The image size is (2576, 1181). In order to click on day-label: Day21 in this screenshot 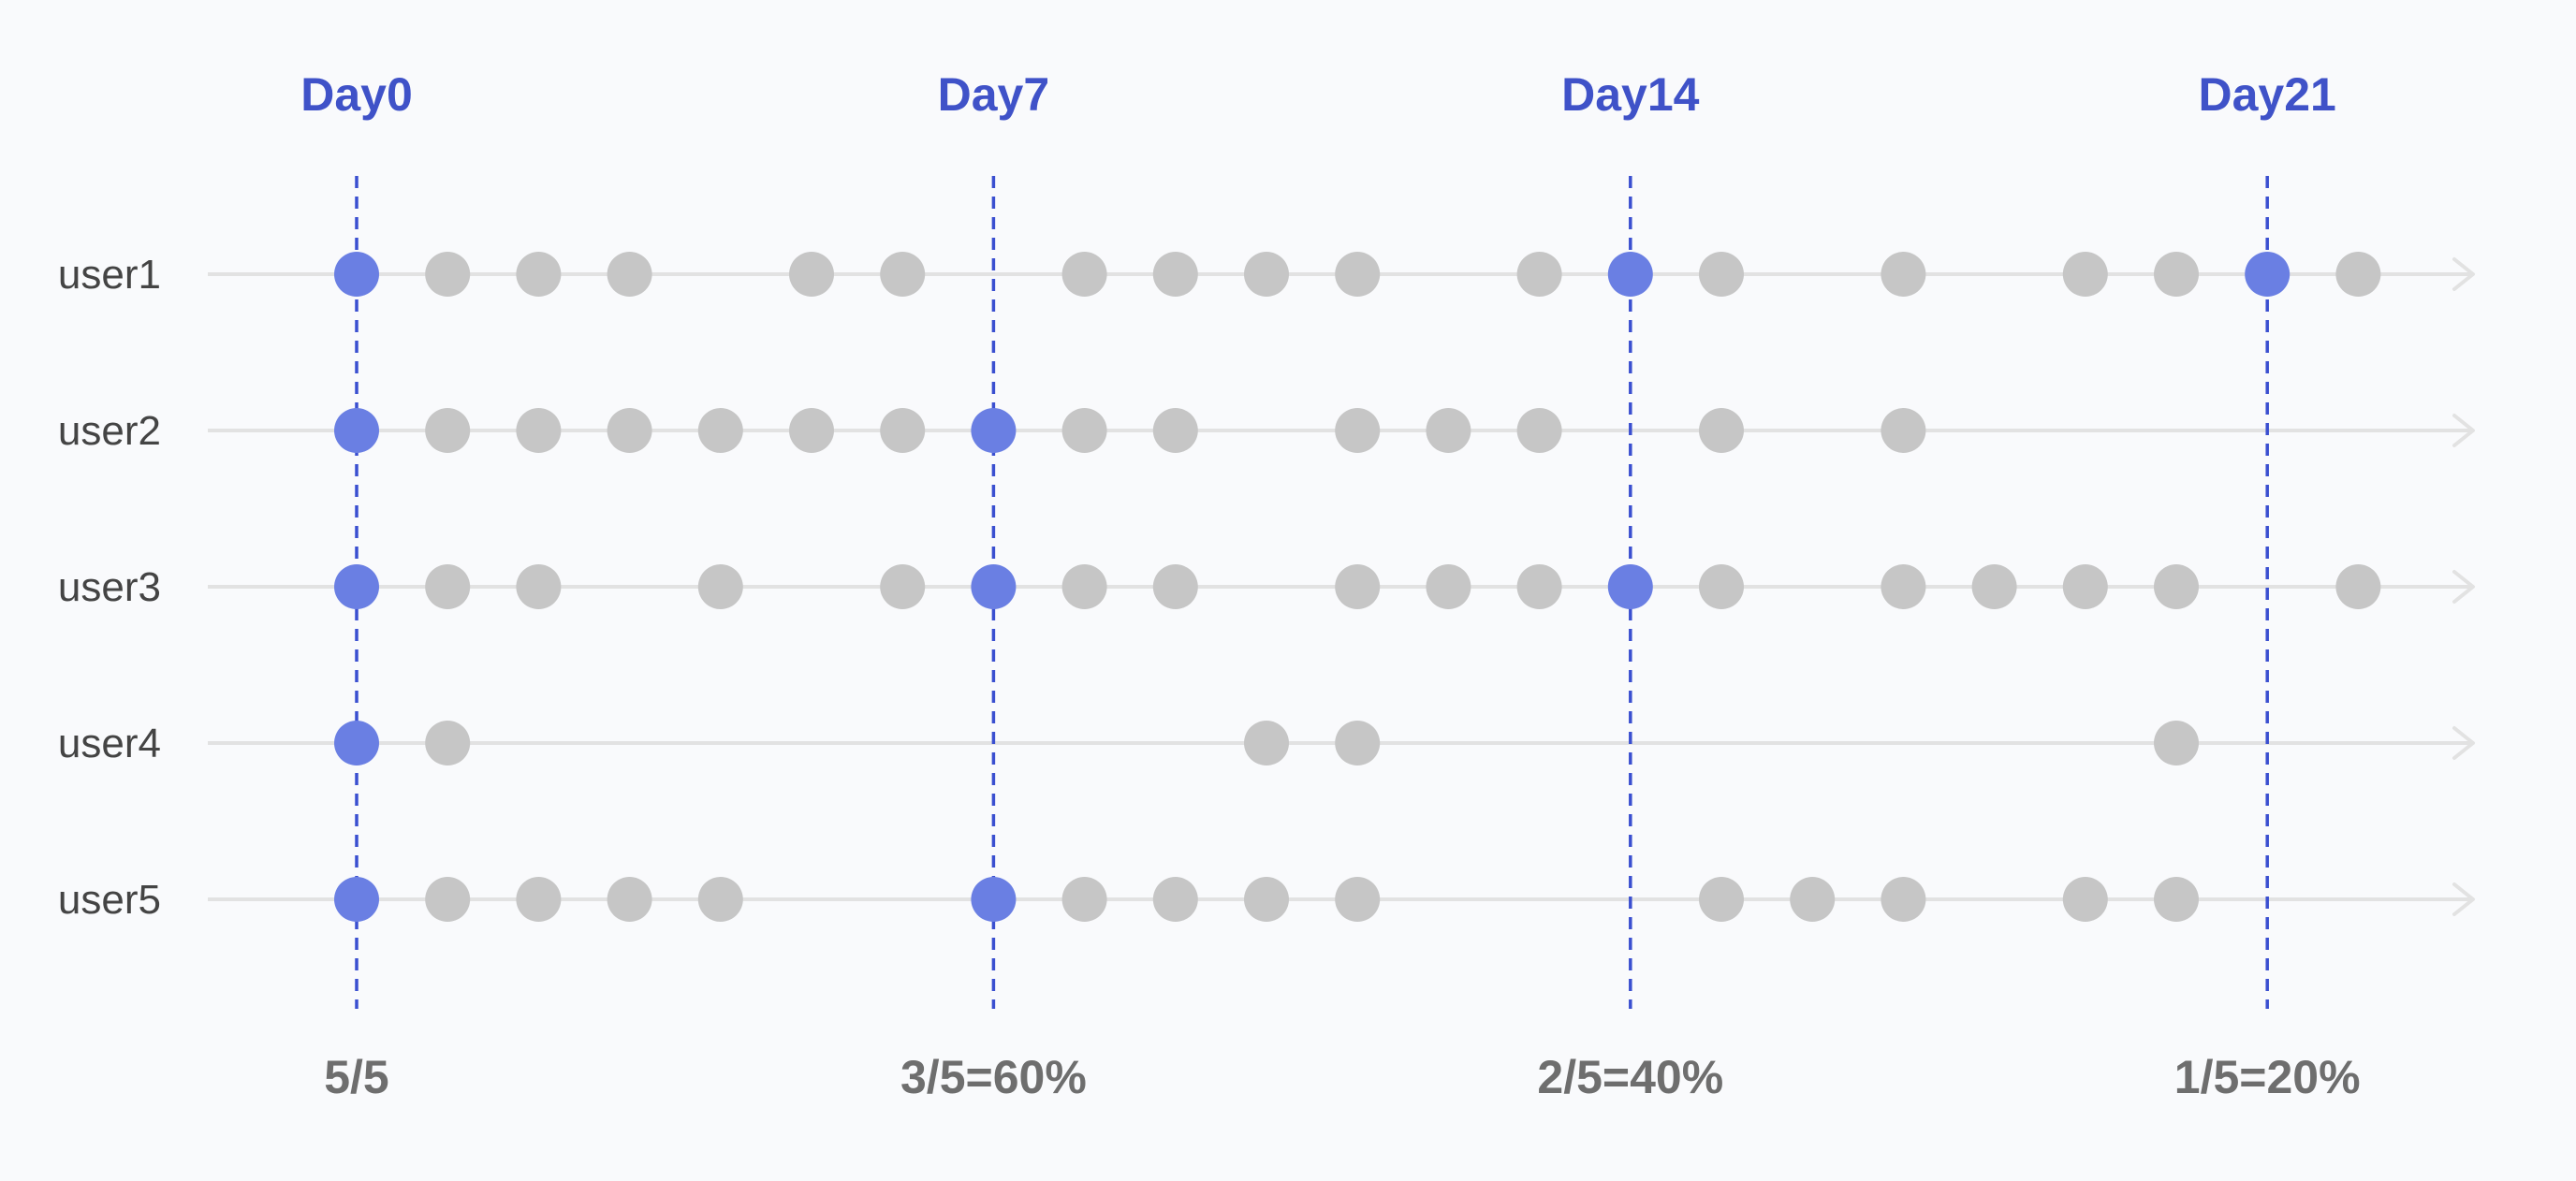, I will do `click(2267, 94)`.